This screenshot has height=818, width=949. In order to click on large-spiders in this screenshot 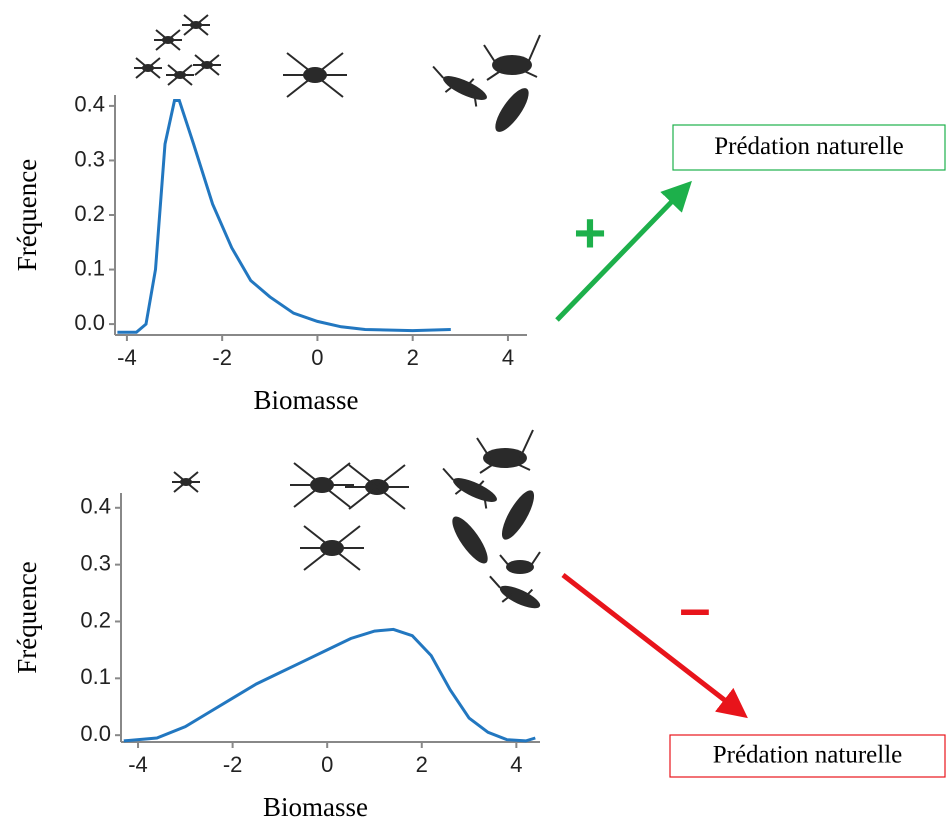, I will do `click(346, 311)`.